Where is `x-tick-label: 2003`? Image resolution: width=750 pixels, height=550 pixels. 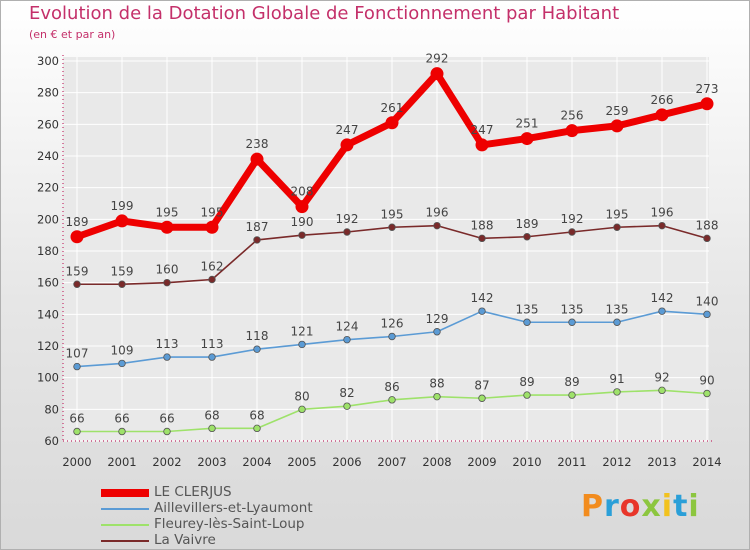
x-tick-label: 2003 is located at coordinates (211, 462).